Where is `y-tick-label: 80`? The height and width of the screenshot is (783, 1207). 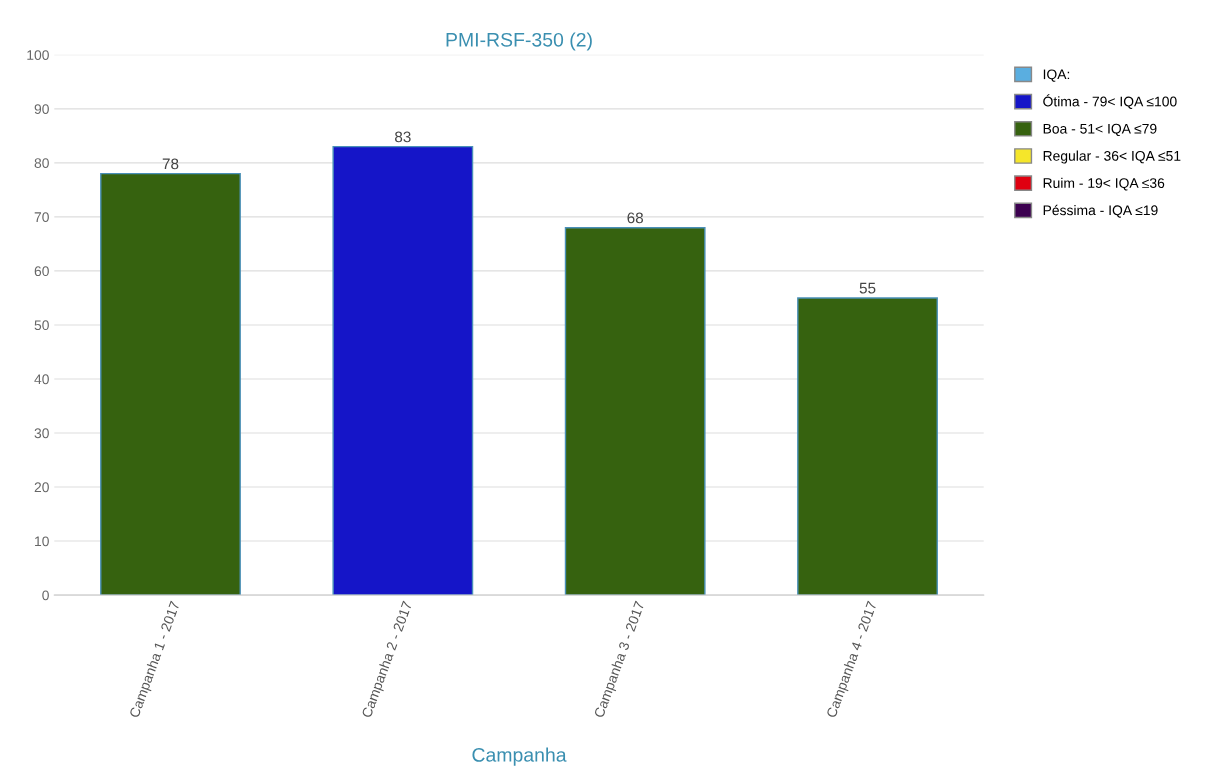 y-tick-label: 80 is located at coordinates (41, 163).